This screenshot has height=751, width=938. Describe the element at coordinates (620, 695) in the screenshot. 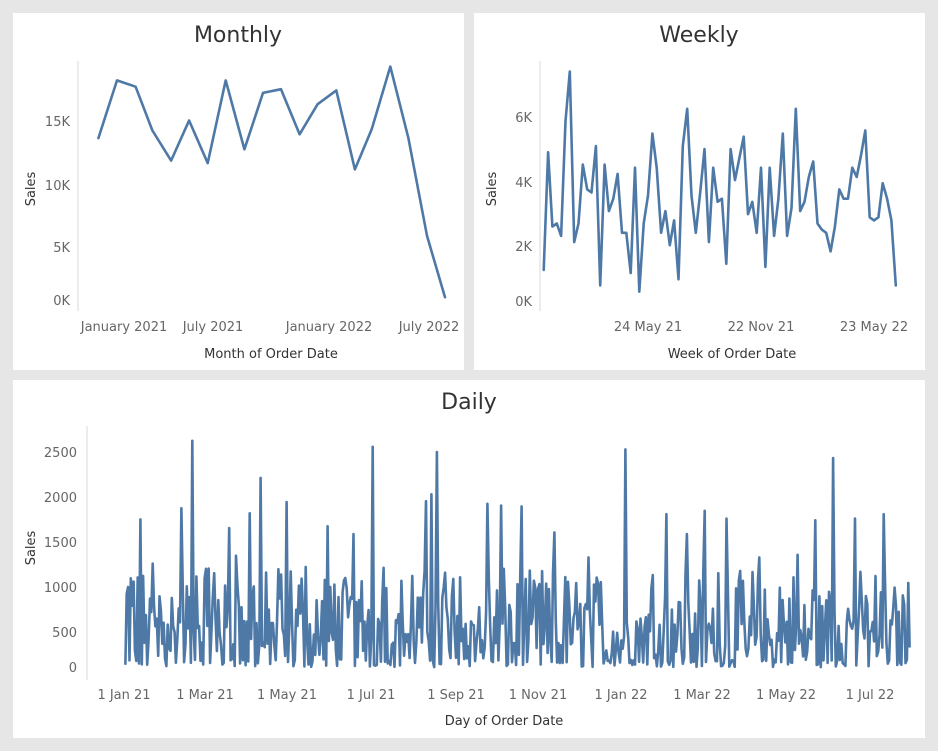

I see `x-tick-label: 1 Jan 22` at that location.